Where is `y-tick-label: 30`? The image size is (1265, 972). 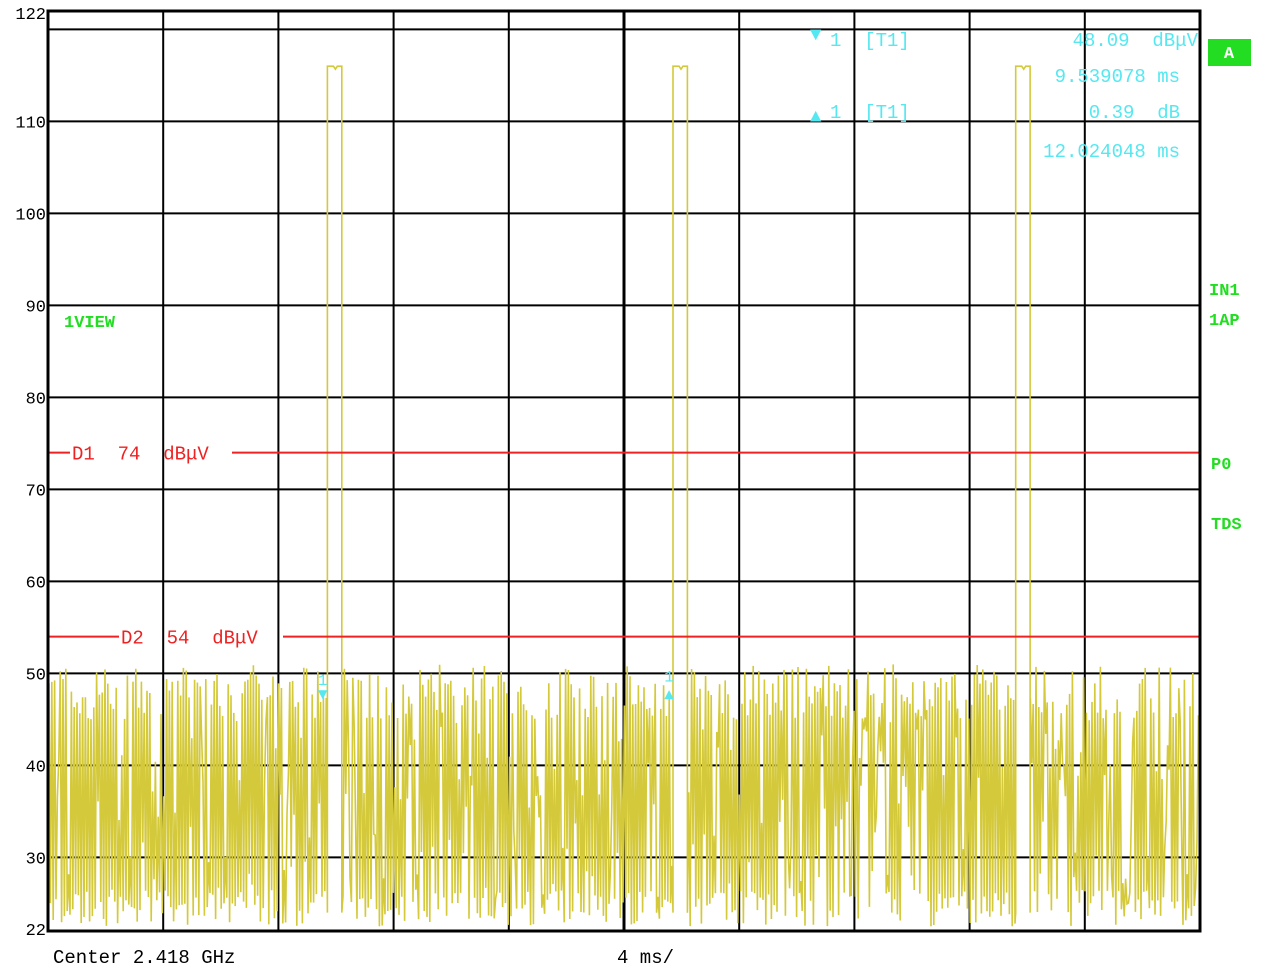
y-tick-label: 30 is located at coordinates (36, 859).